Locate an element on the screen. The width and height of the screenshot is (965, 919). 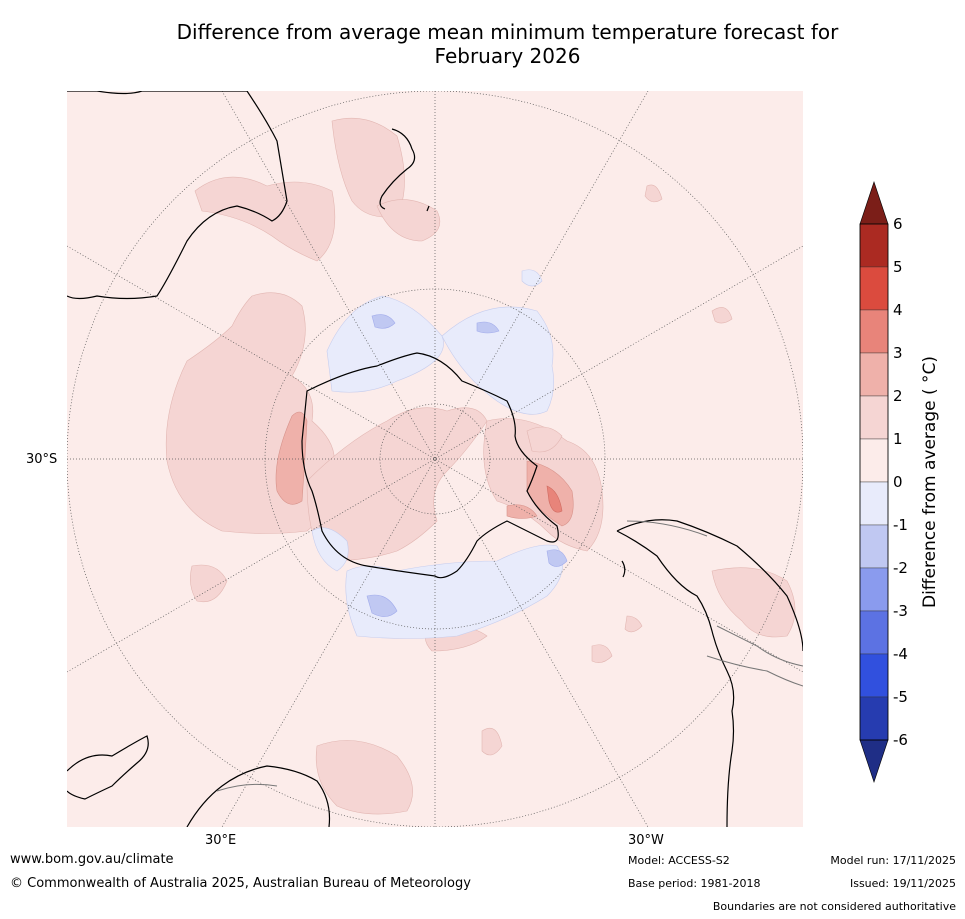
colorbar-tick-label: 4 is located at coordinates (898, 310).